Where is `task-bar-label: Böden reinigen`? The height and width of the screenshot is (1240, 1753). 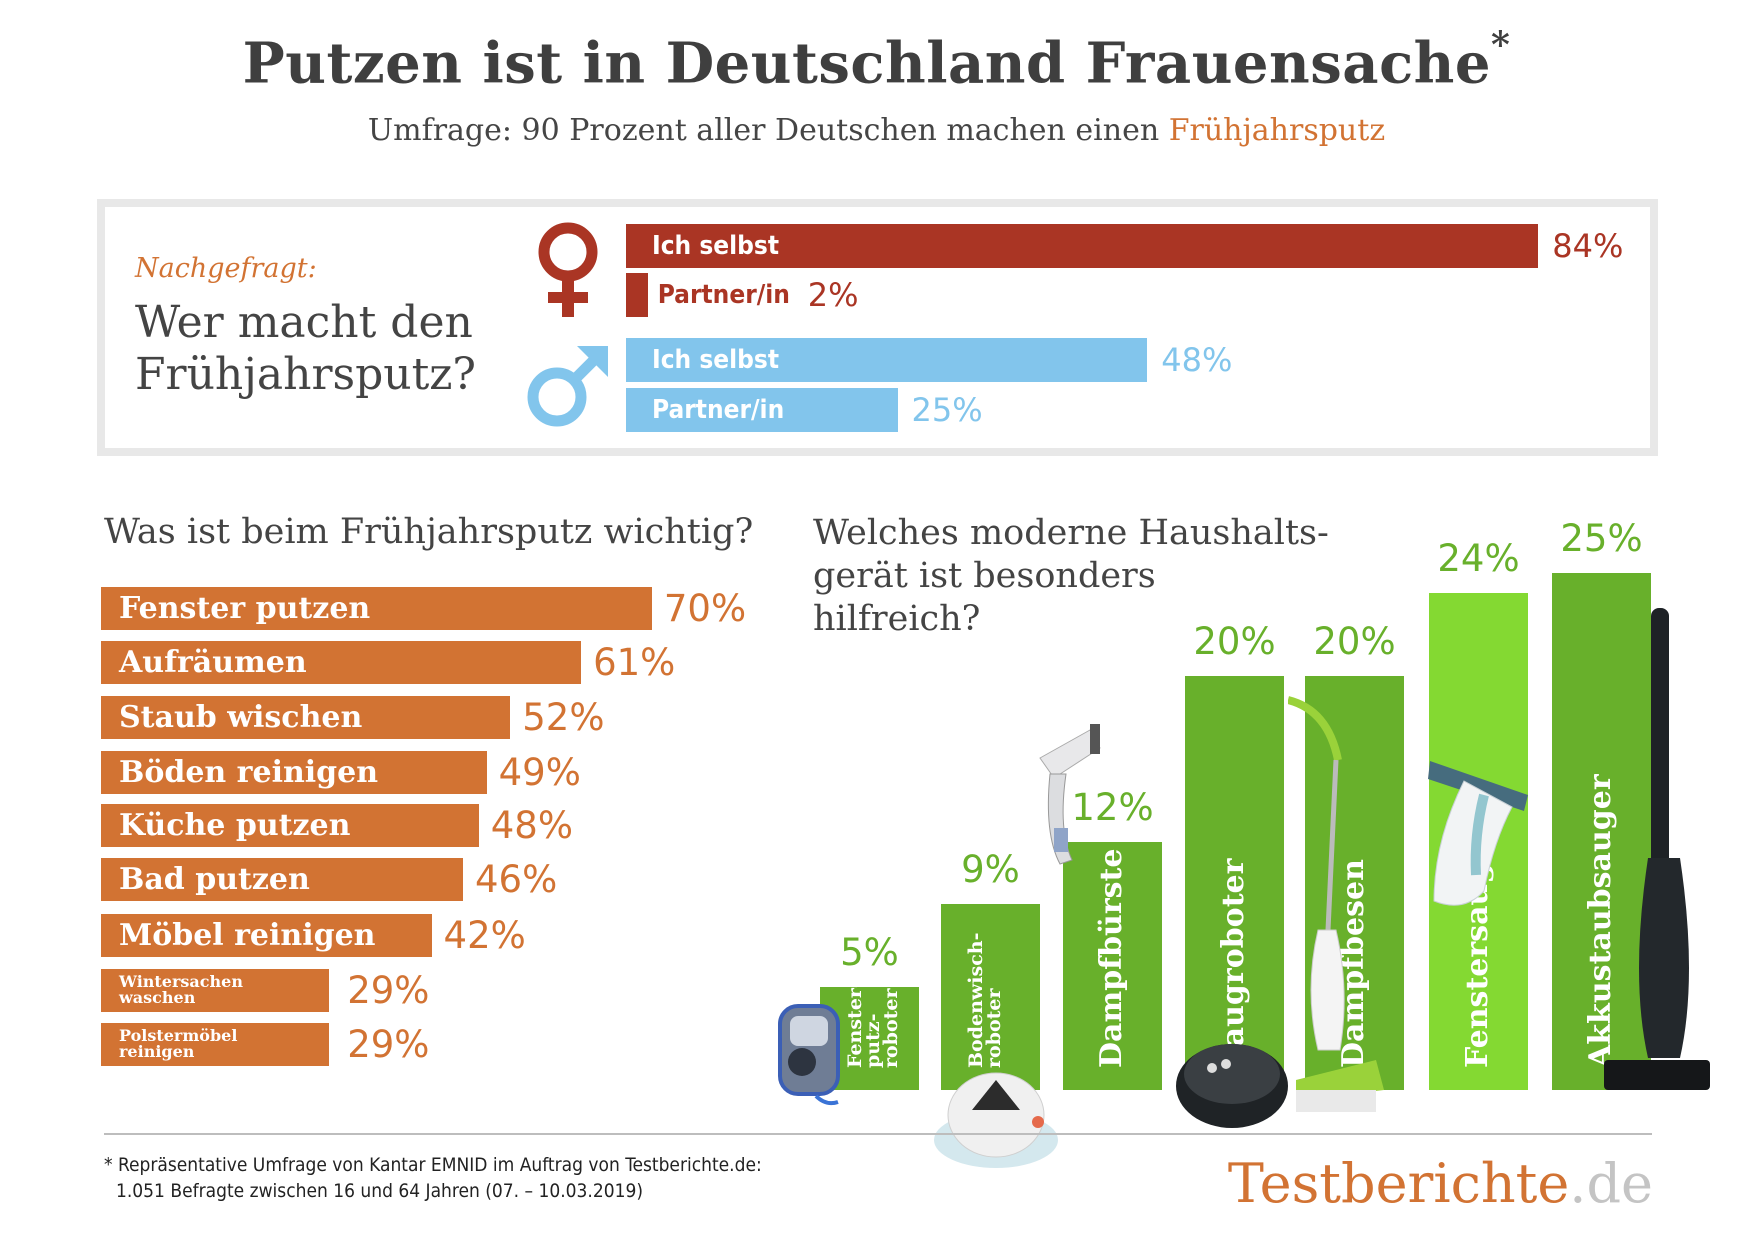
task-bar-label: Böden reinigen is located at coordinates (248, 772).